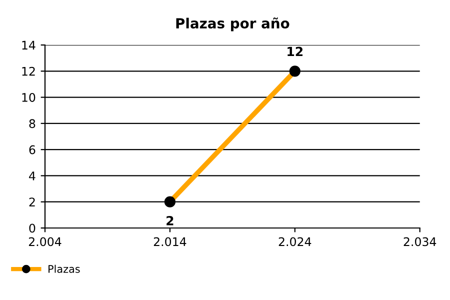 The image size is (450, 300). Describe the element at coordinates (64, 268) in the screenshot. I see `legend-label: Plazas` at that location.